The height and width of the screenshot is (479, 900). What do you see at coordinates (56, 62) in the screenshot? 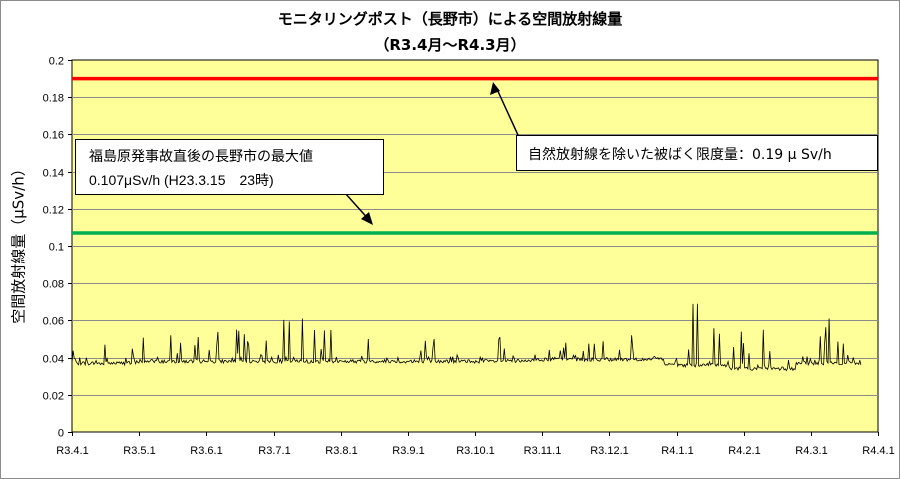
I see `y-tick-label: 0.2` at bounding box center [56, 62].